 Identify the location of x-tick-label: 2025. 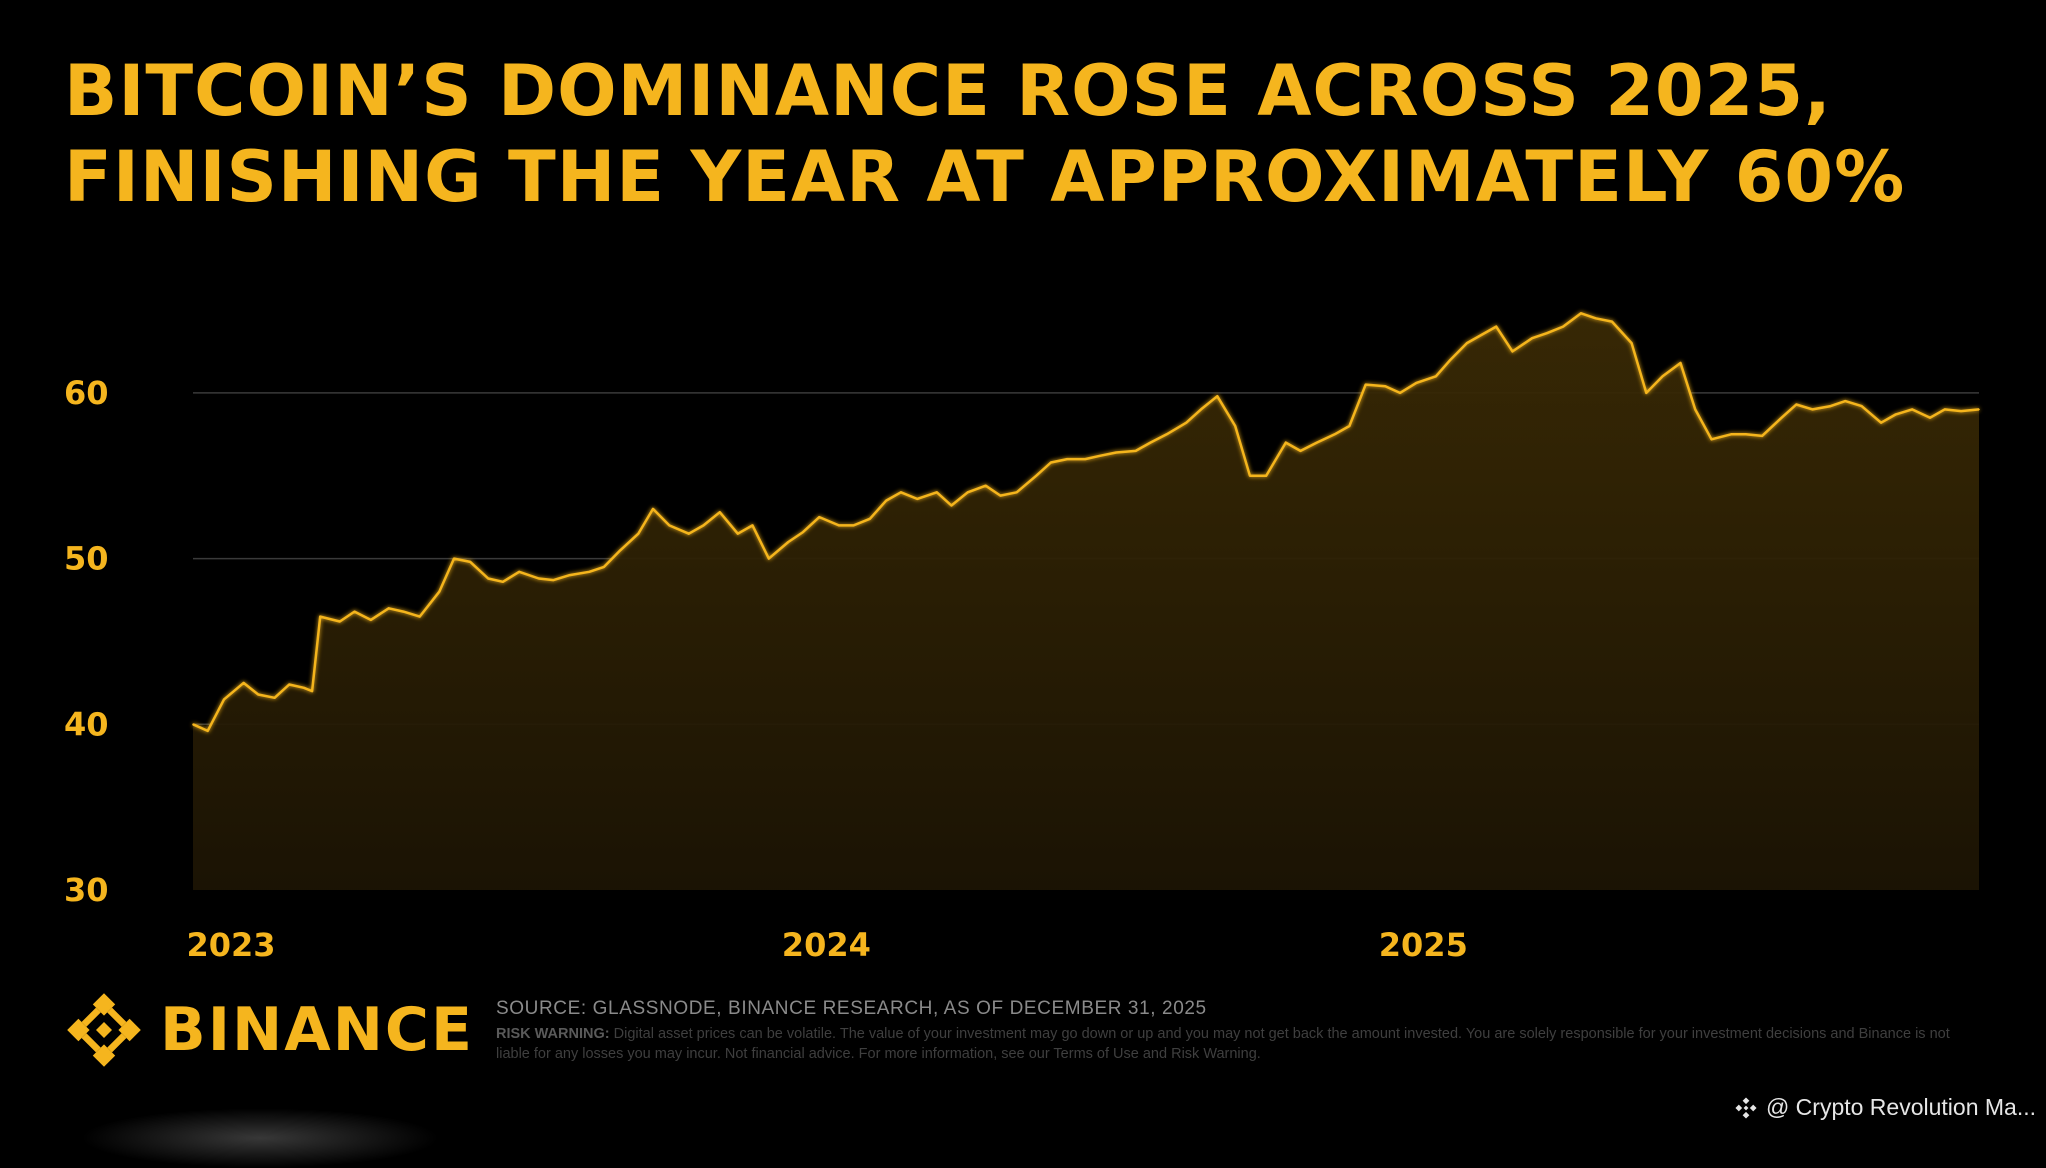
(1423, 945).